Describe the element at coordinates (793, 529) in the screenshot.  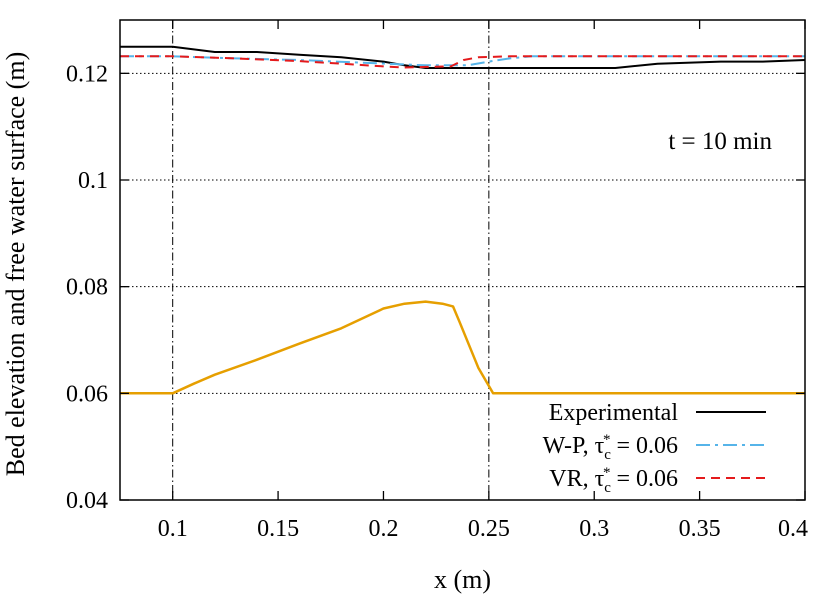
I see `x-tick-label: 0.4` at that location.